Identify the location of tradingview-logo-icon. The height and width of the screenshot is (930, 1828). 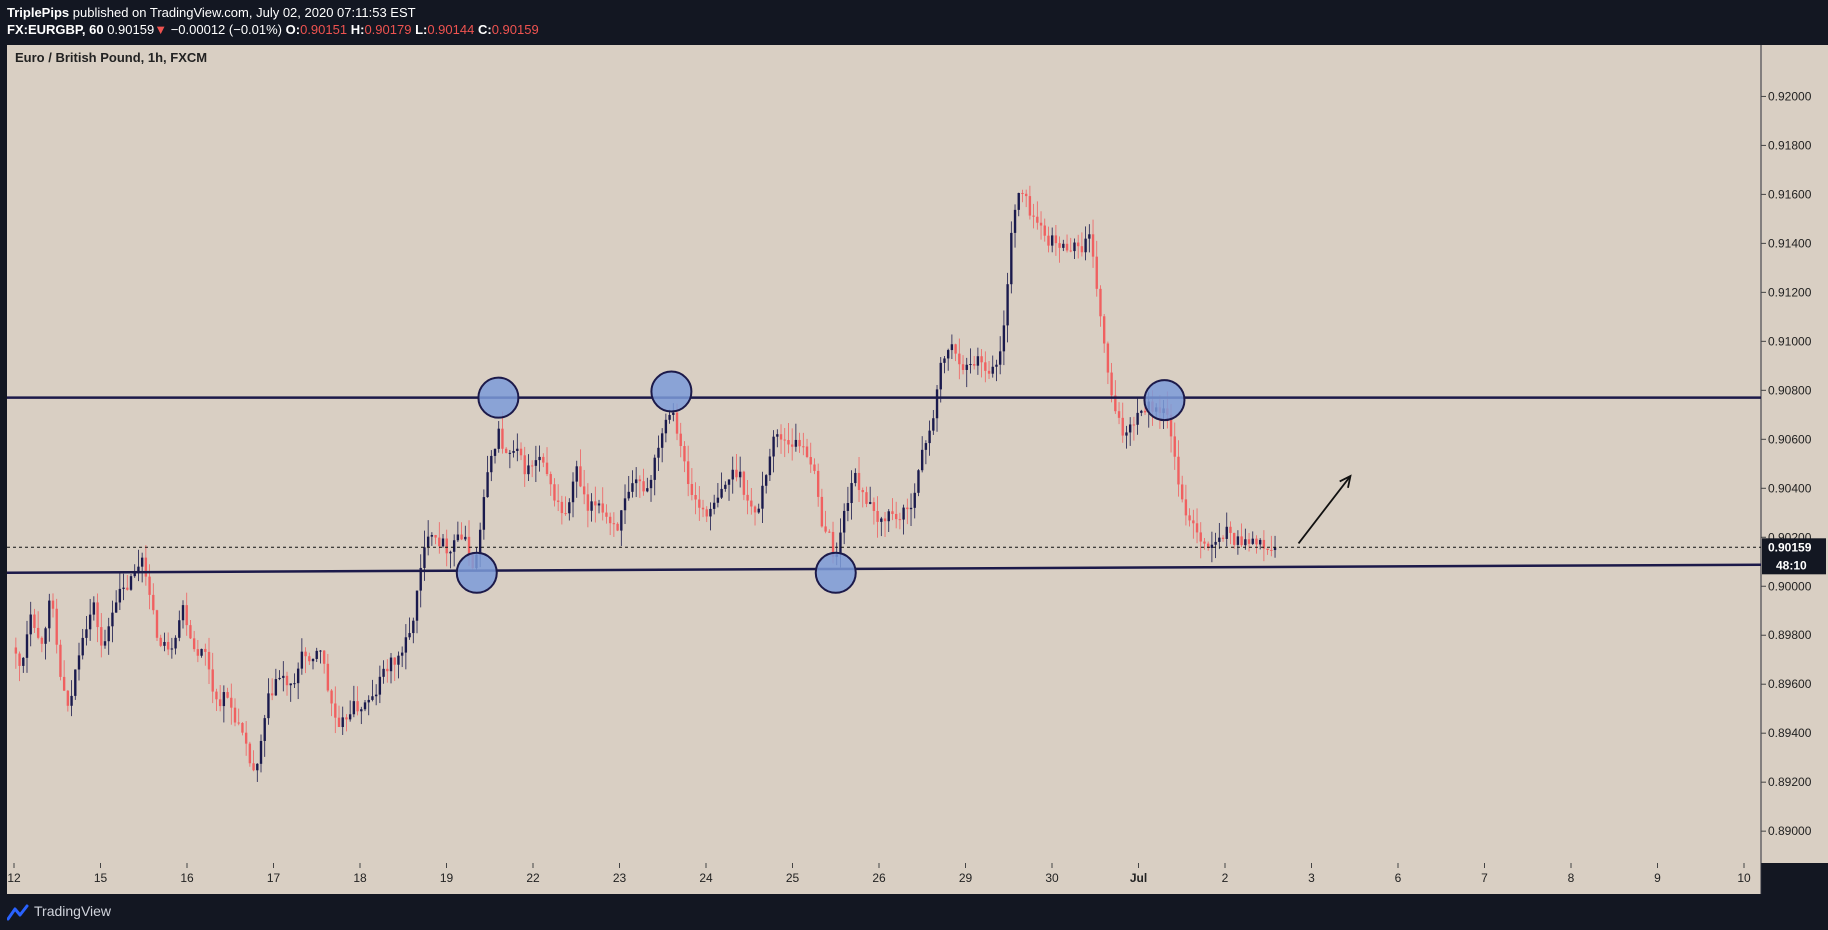
(19, 912).